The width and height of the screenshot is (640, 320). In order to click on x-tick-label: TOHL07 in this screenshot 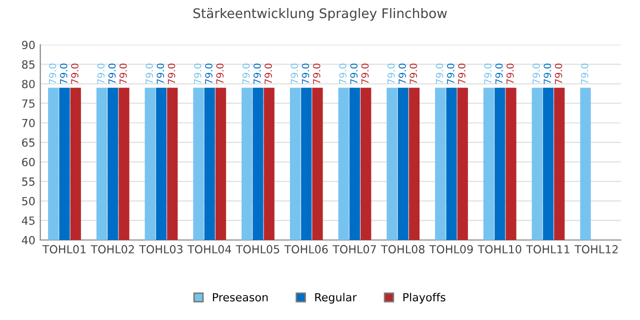, I will do `click(354, 249)`.